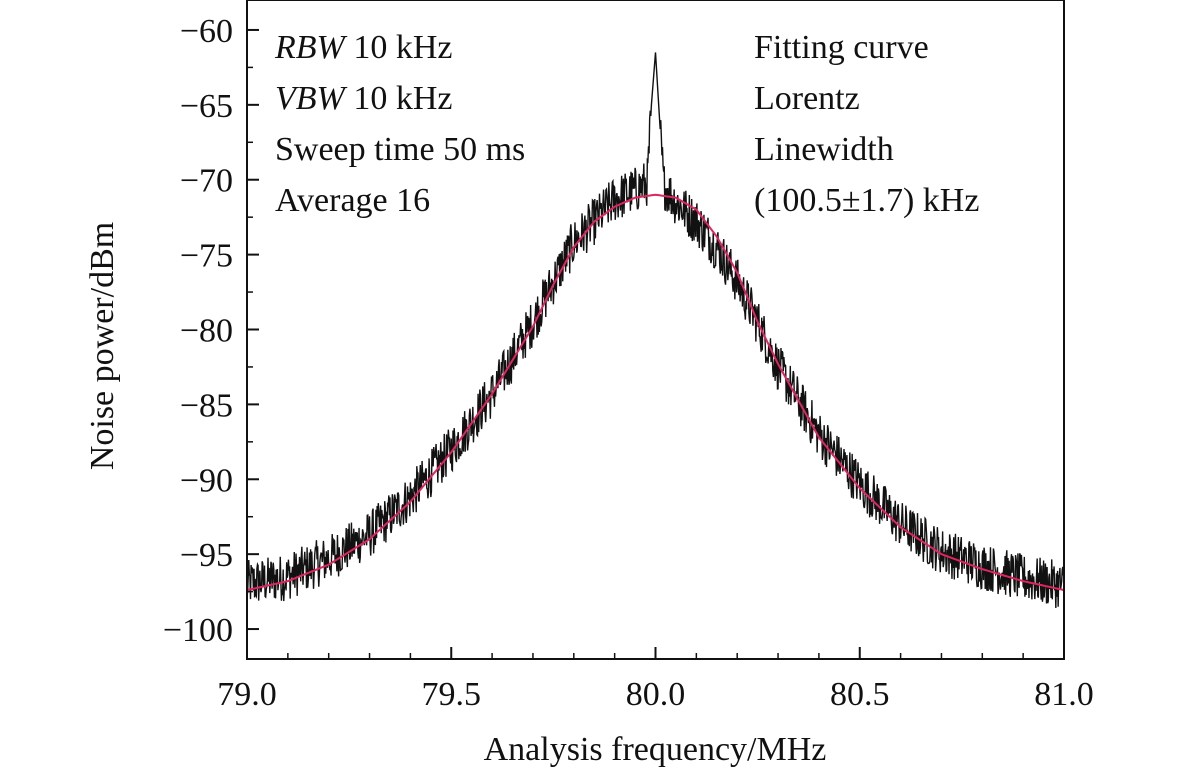  I want to click on annotation-left-line: Sweep time 50 ms, so click(400, 149).